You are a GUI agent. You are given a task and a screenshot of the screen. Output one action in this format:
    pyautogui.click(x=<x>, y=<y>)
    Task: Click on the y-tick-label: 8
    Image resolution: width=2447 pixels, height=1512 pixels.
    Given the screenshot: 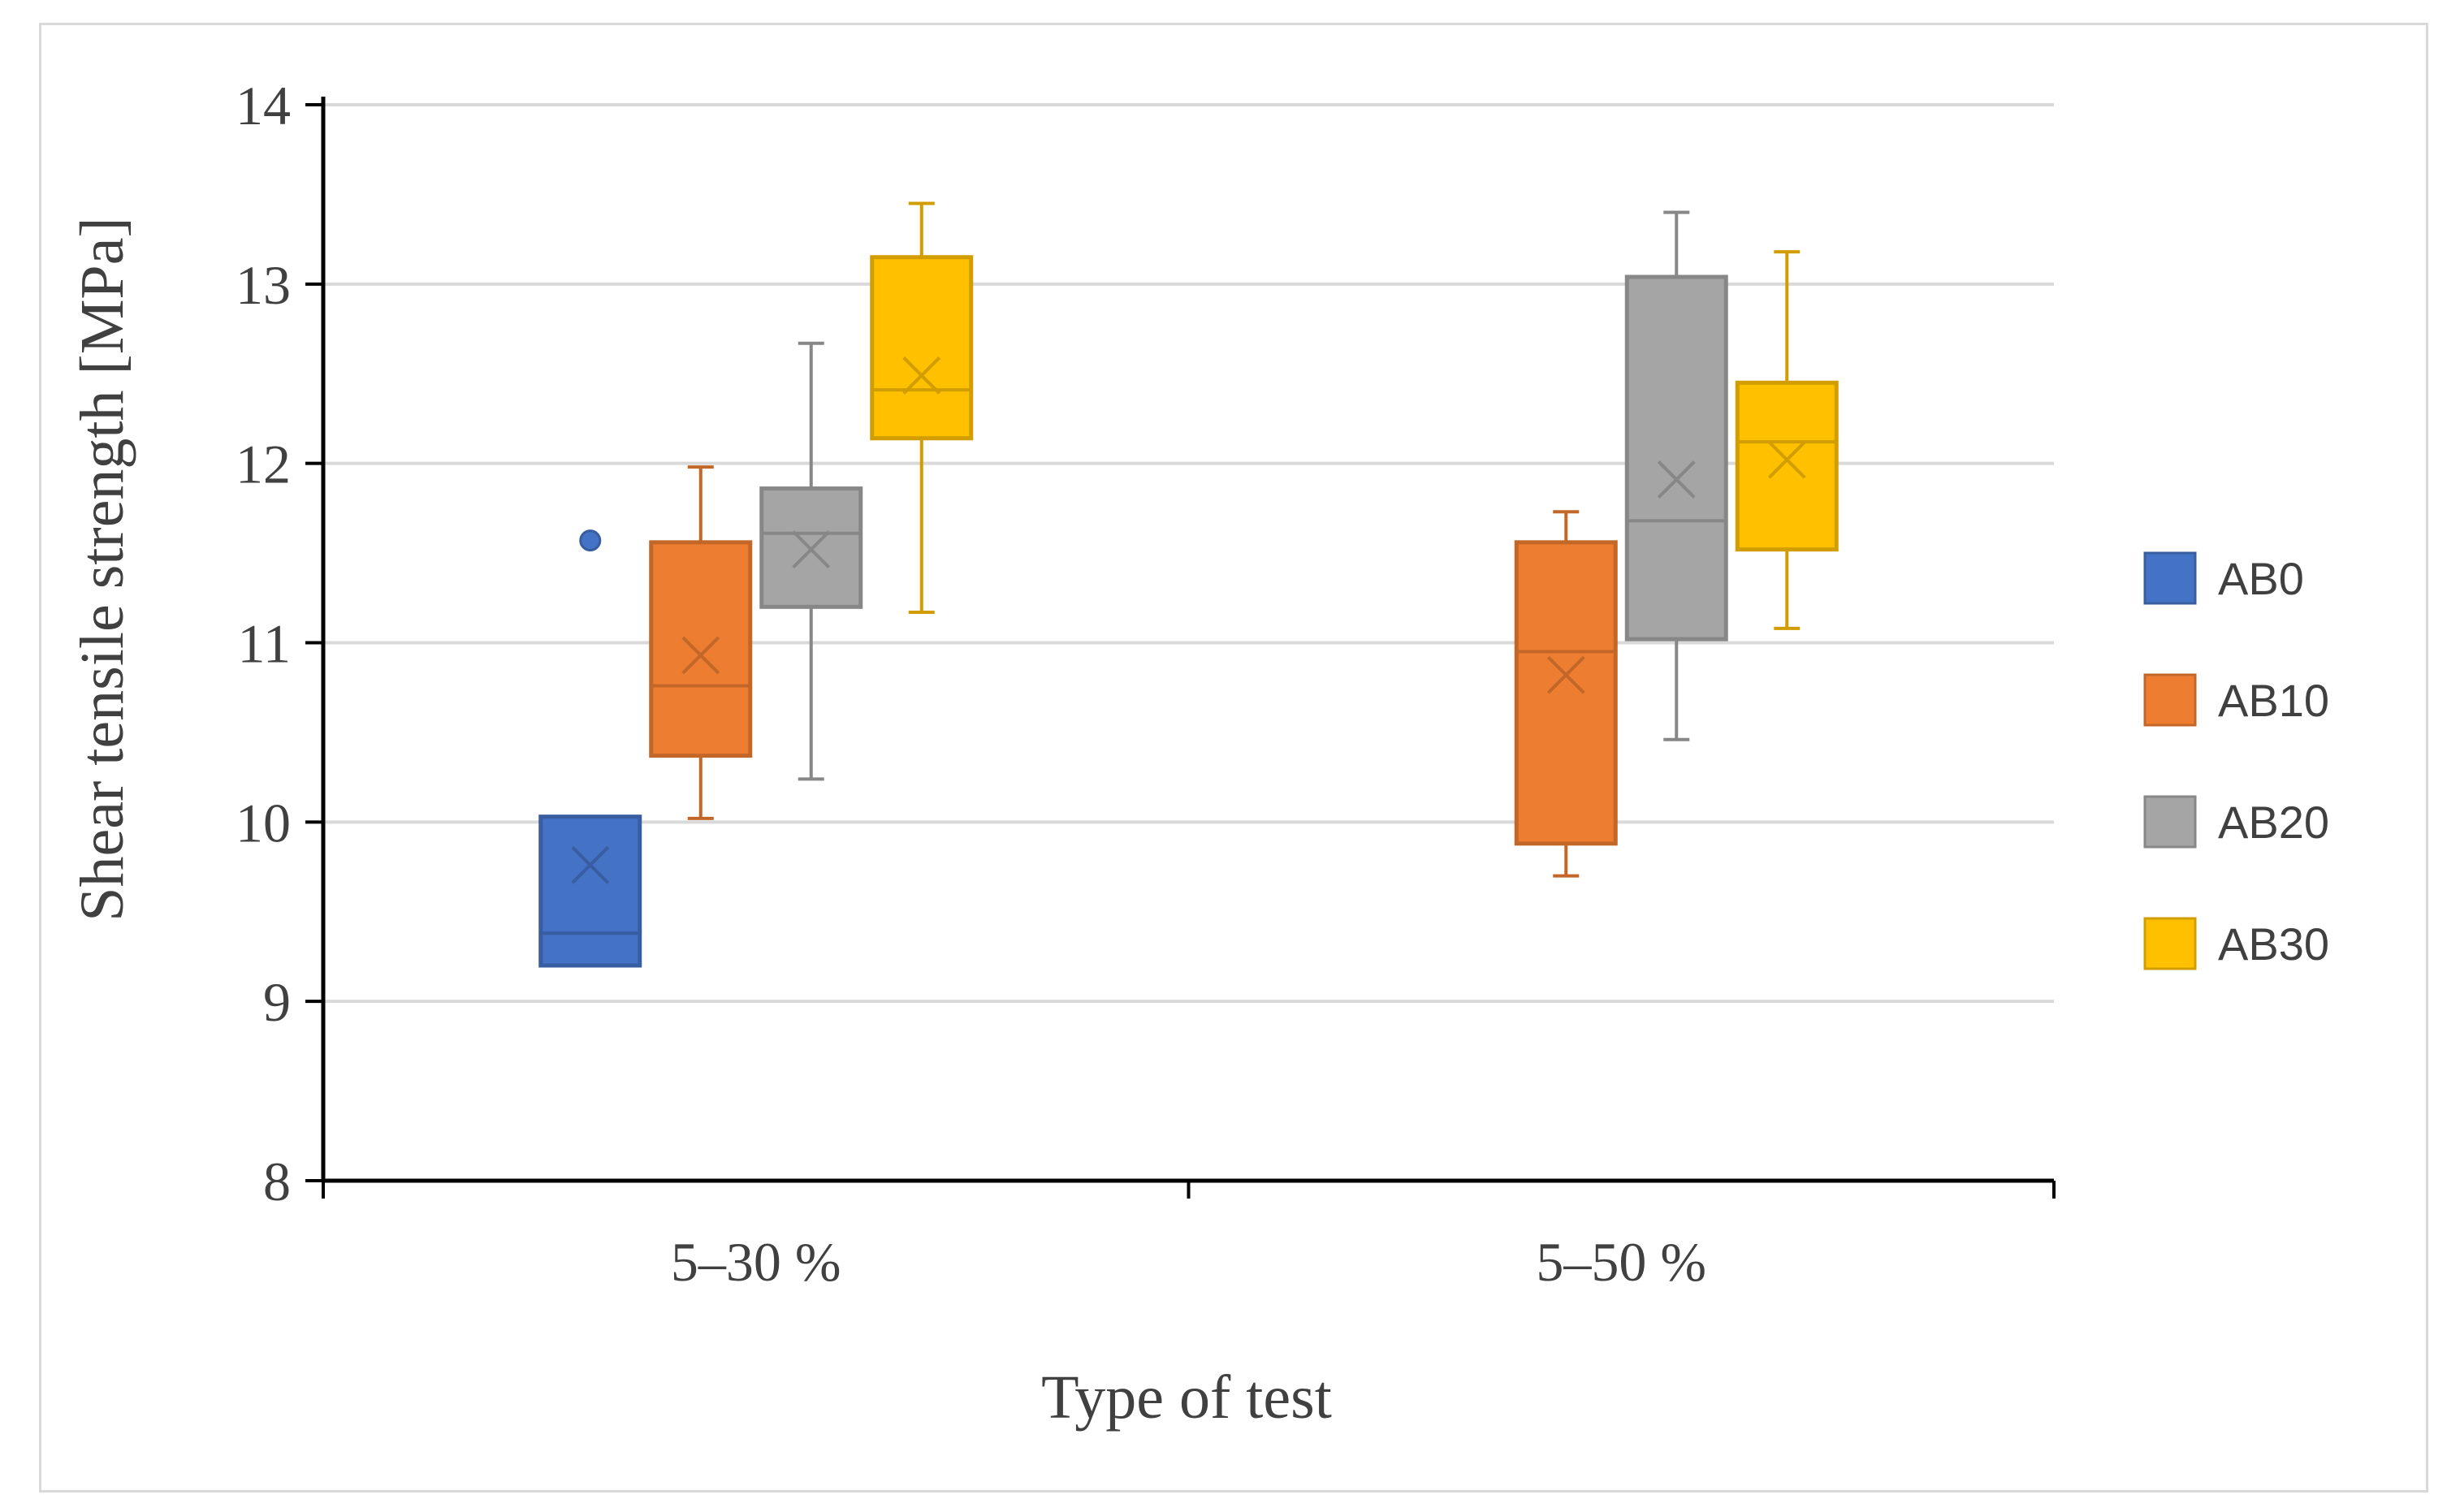 What is the action you would take?
    pyautogui.click(x=277, y=1181)
    